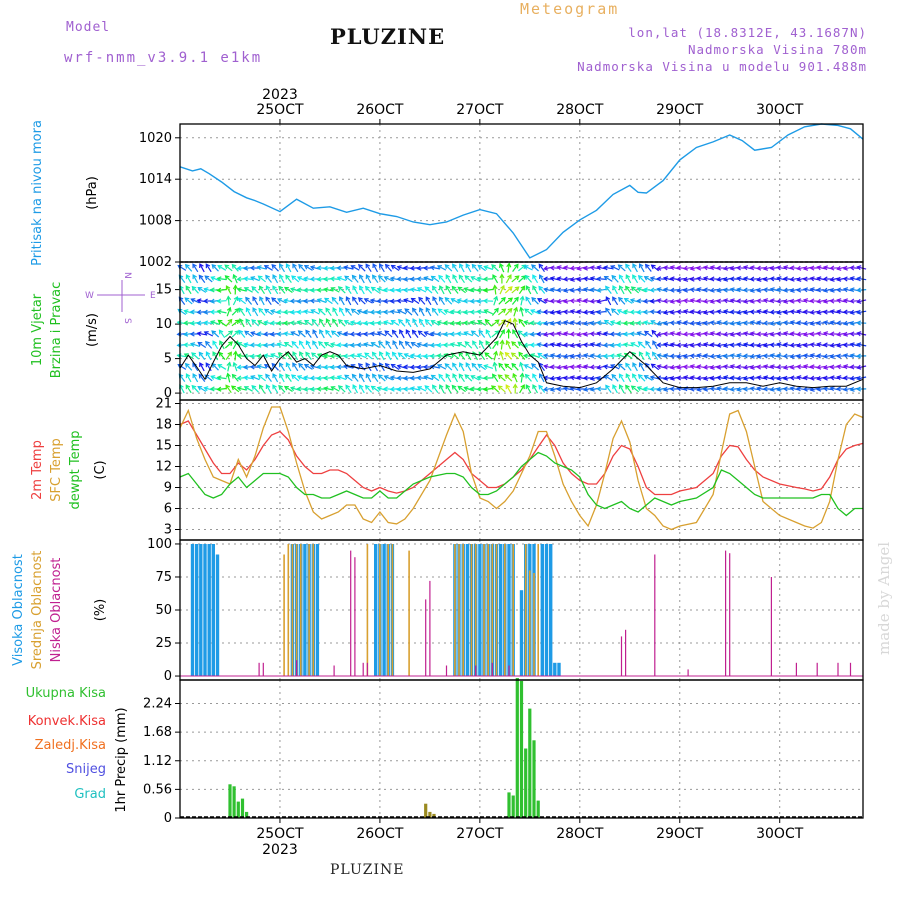  Describe the element at coordinates (168, 509) in the screenshot. I see `ytick-label-temperature: 6` at that location.